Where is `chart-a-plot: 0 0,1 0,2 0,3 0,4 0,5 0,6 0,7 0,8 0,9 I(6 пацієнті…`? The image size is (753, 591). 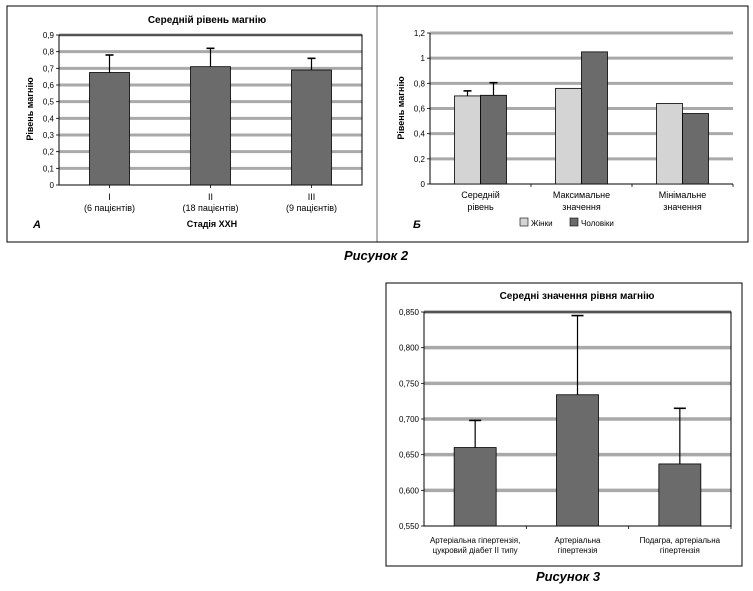
chart-a-plot: 0 0,1 0,2 0,3 0,4 0,5 0,6 0,7 0,8 0,9 I(6 пацієнті… is located at coordinates (203, 122).